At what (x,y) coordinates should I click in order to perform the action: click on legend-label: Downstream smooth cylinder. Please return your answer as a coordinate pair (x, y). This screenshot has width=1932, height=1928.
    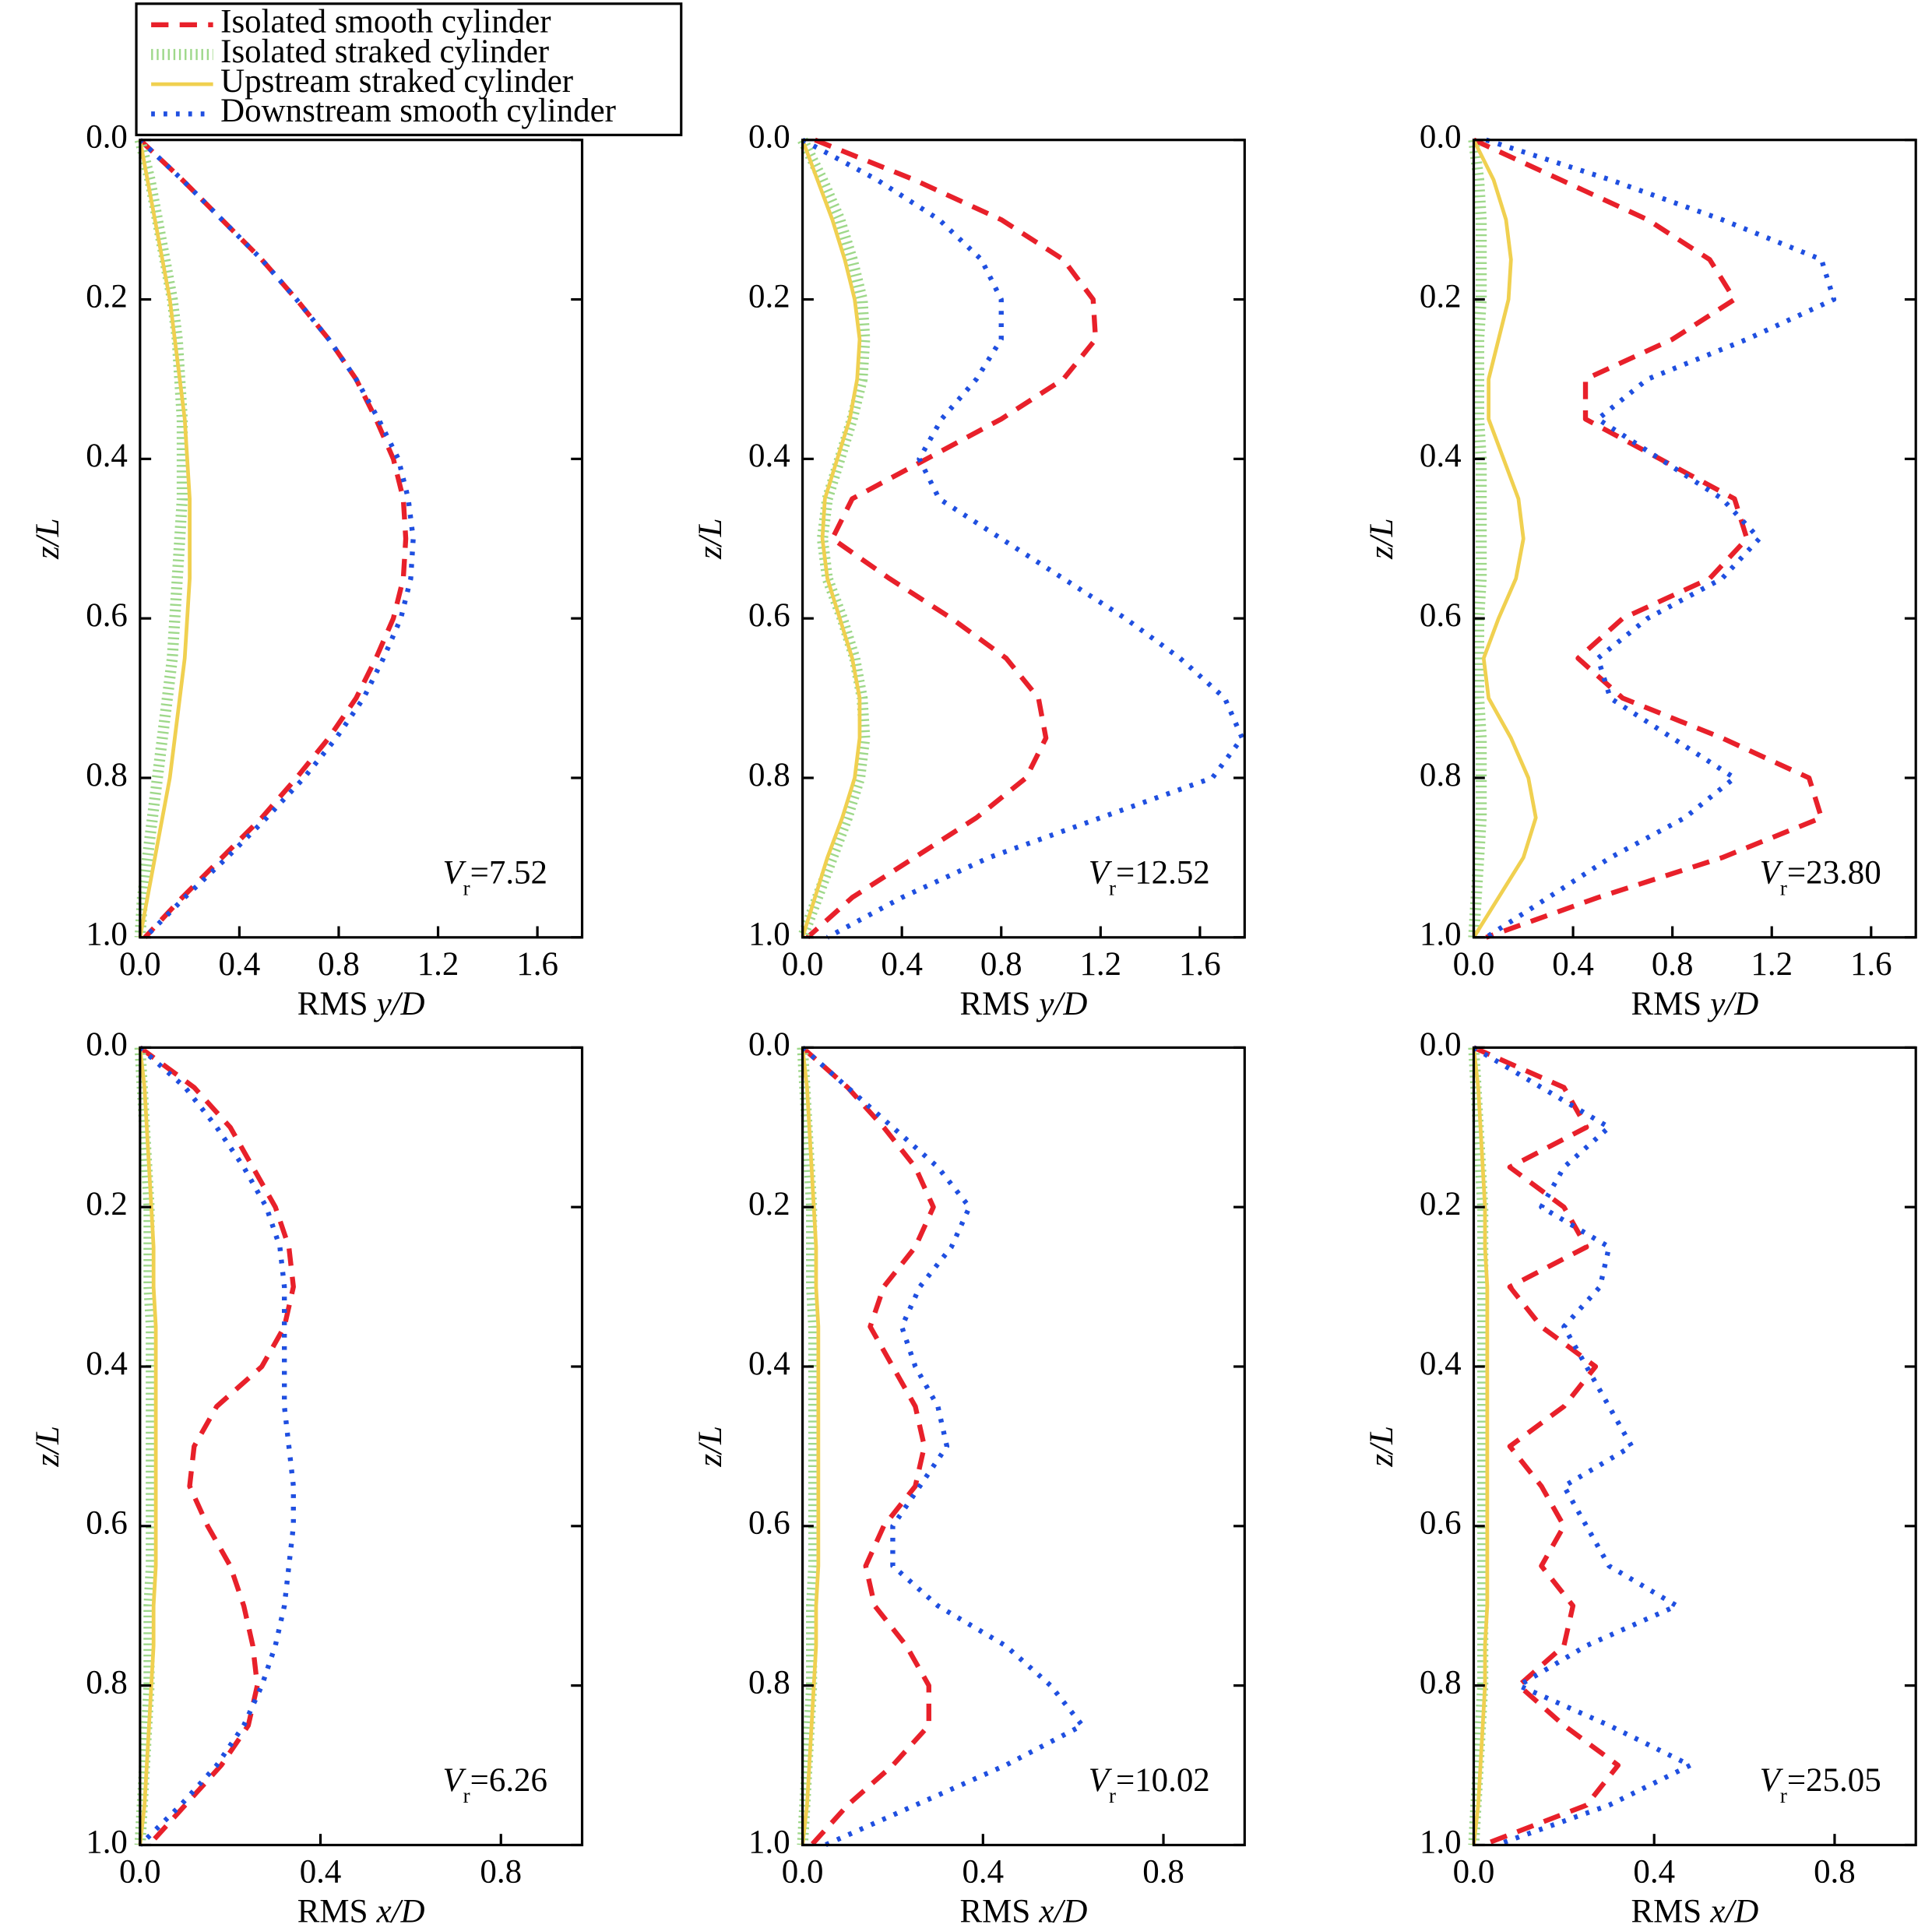
    Looking at the image, I should click on (418, 111).